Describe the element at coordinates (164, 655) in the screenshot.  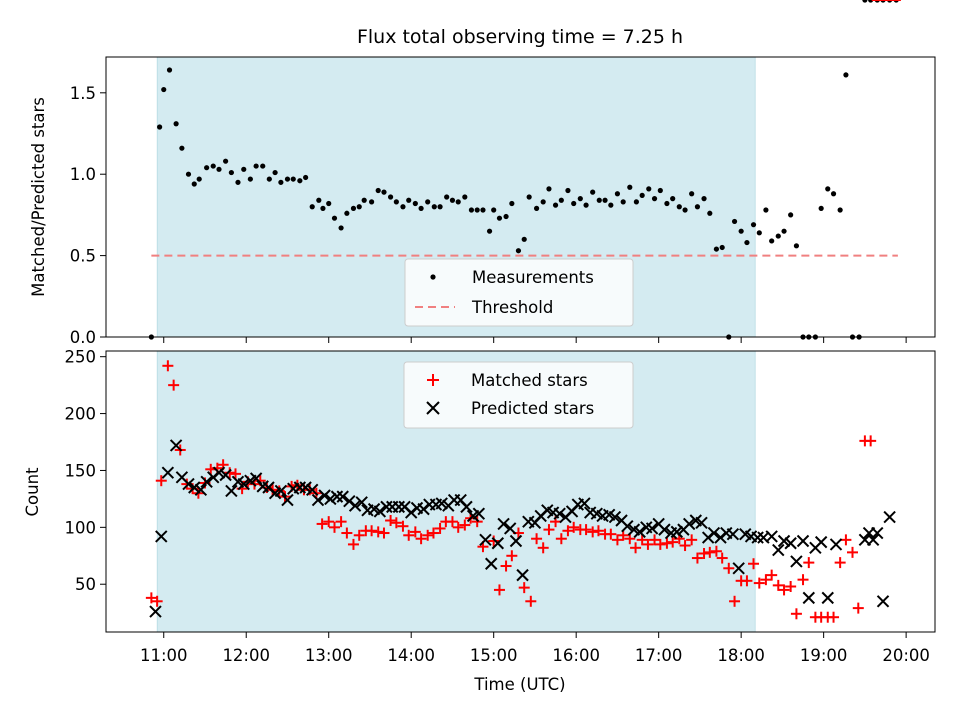
I see `x-tick-label: 11:00` at that location.